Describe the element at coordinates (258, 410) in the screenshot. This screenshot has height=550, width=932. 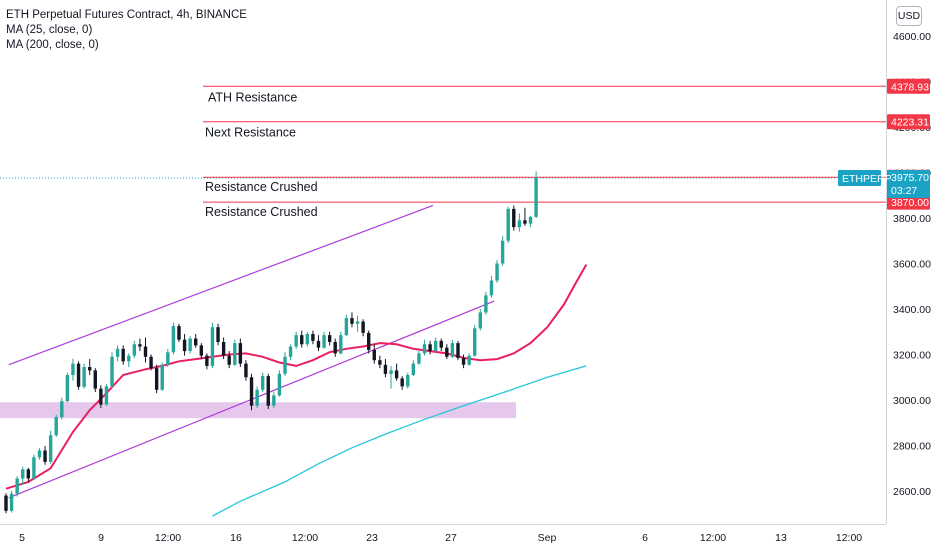
I see `support-zone` at that location.